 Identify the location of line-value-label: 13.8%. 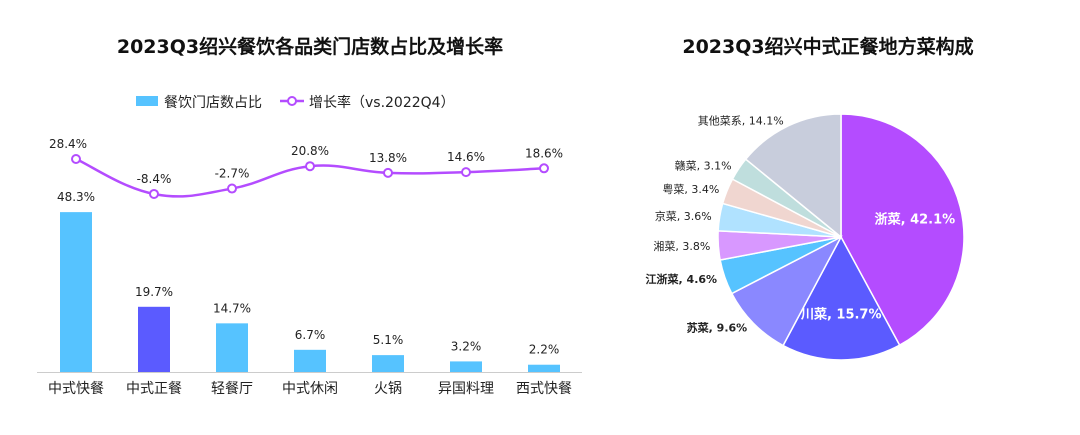
(388, 158).